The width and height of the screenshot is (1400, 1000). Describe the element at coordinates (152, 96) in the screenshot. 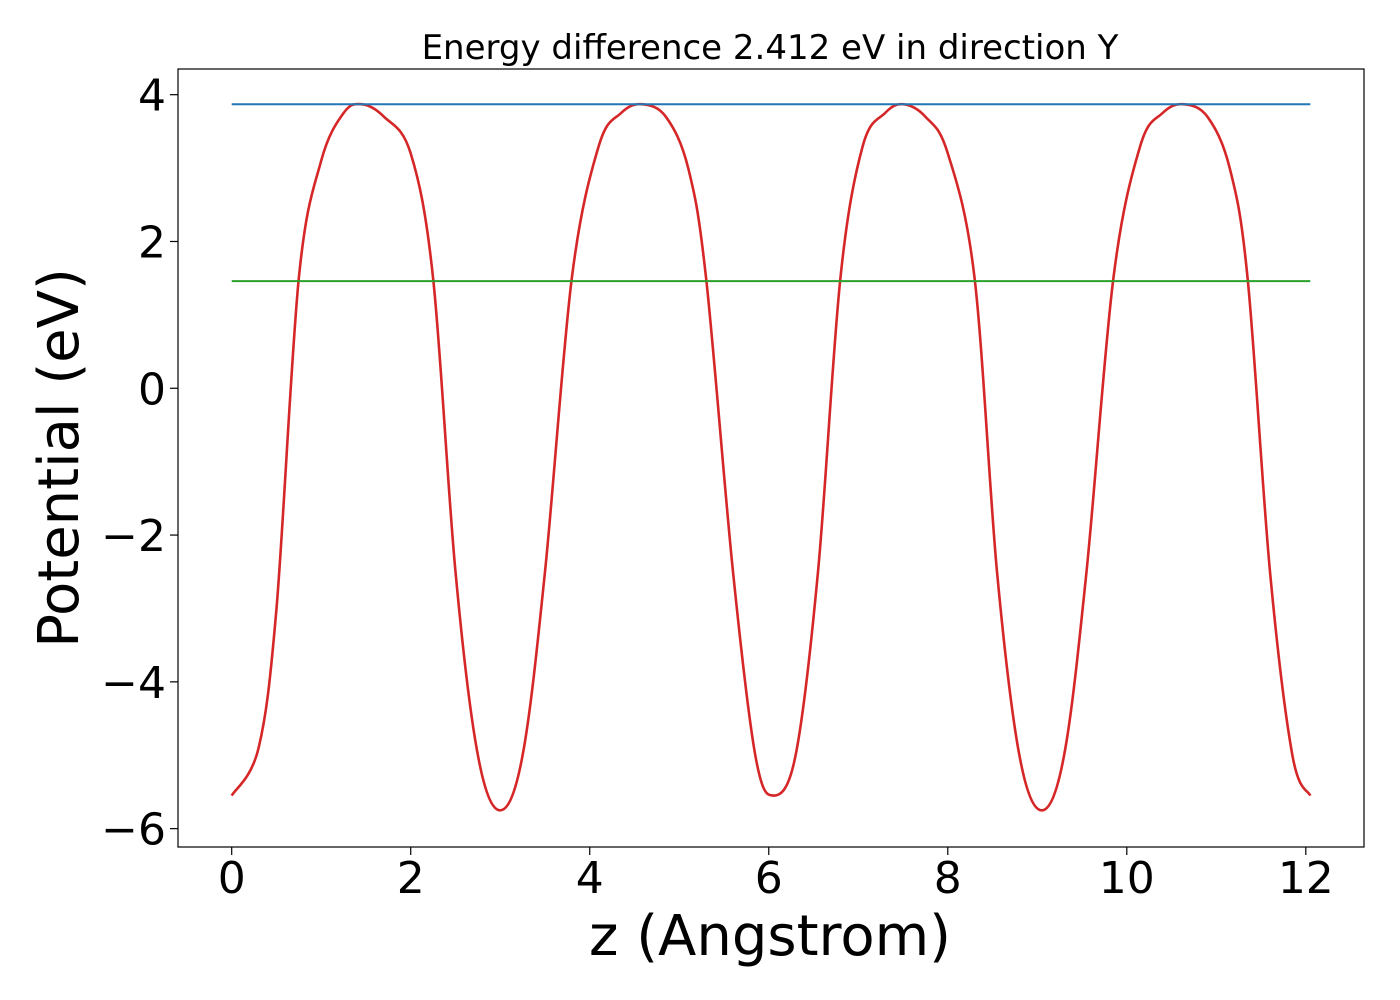

I see `y-tick-label: 4` at that location.